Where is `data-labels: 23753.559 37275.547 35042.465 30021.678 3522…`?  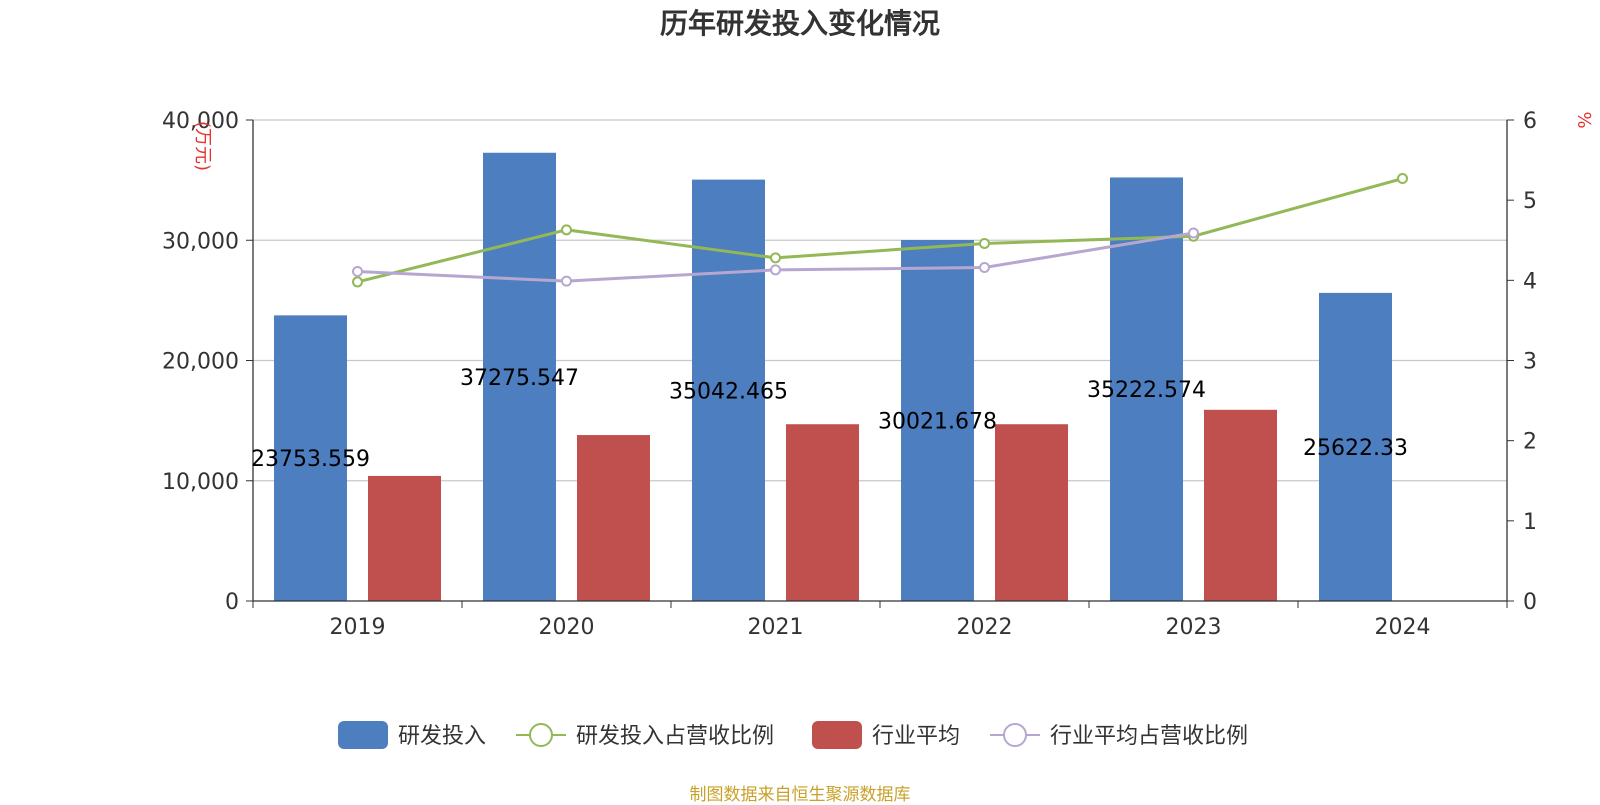
data-labels: 23753.559 37275.547 35042.465 30021.678 3522… is located at coordinates (829, 419).